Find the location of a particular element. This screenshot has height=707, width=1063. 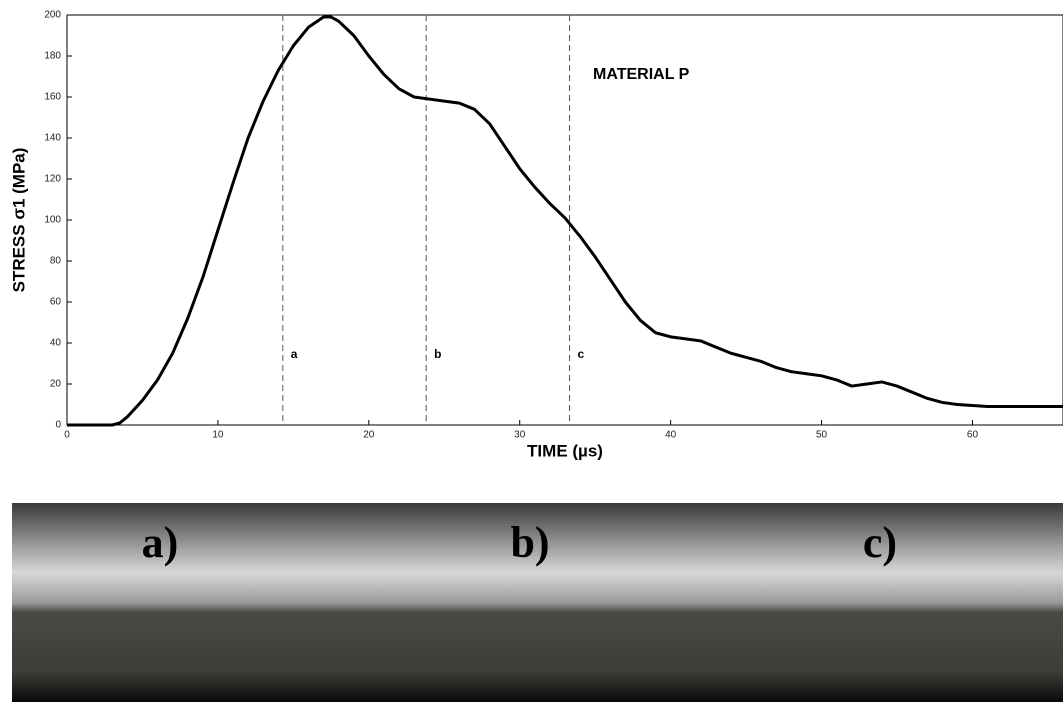

y-tick-label: 160 is located at coordinates (52, 97).